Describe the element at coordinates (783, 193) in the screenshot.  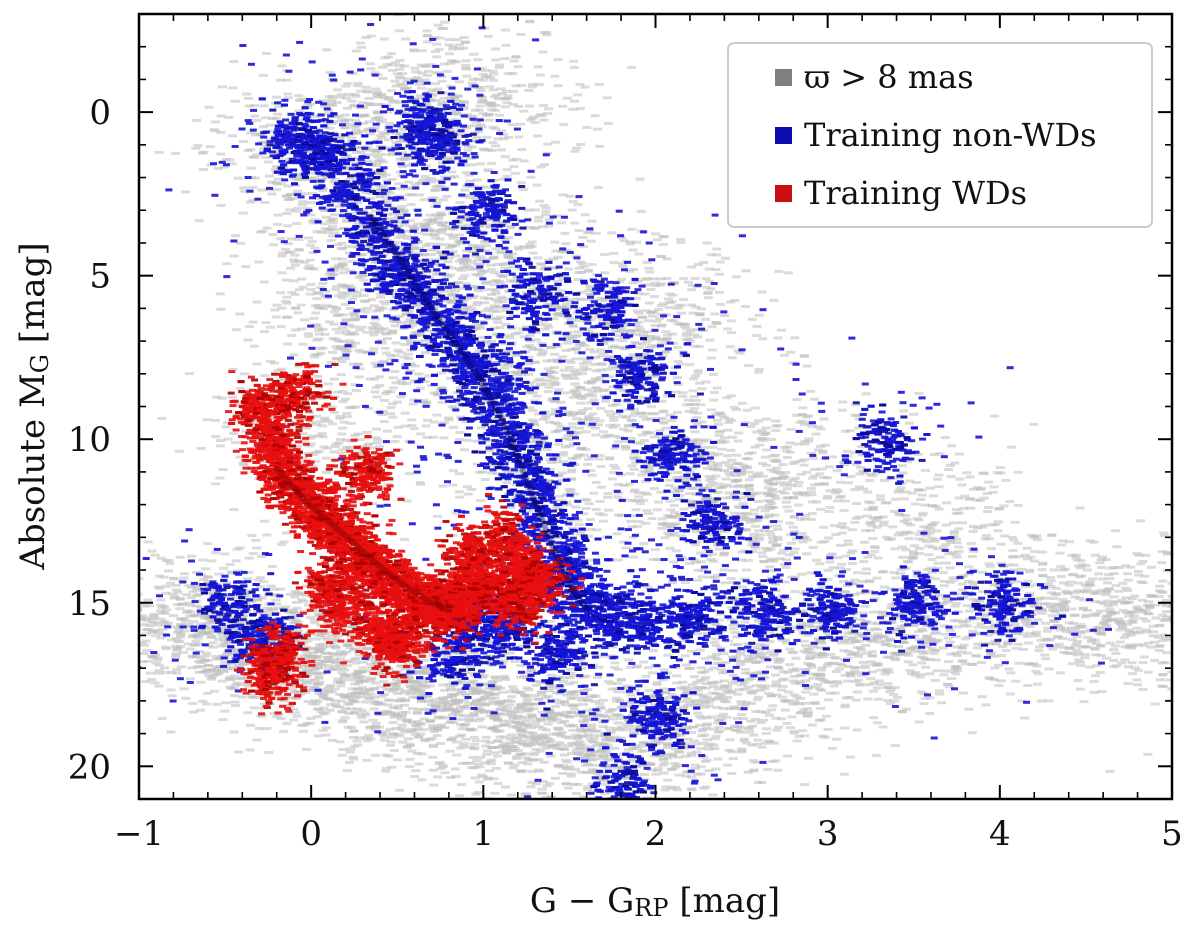
I see `legend-swatch-wd` at that location.